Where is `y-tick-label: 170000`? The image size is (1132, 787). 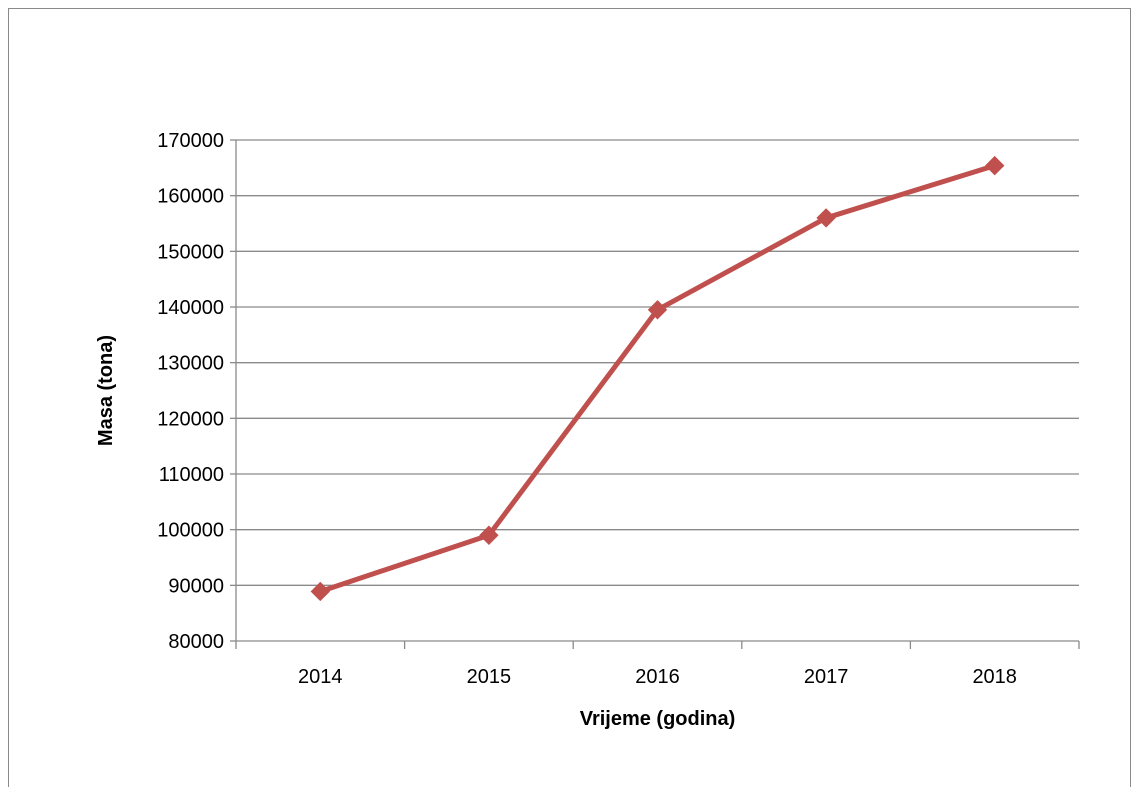
y-tick-label: 170000 is located at coordinates (190, 141).